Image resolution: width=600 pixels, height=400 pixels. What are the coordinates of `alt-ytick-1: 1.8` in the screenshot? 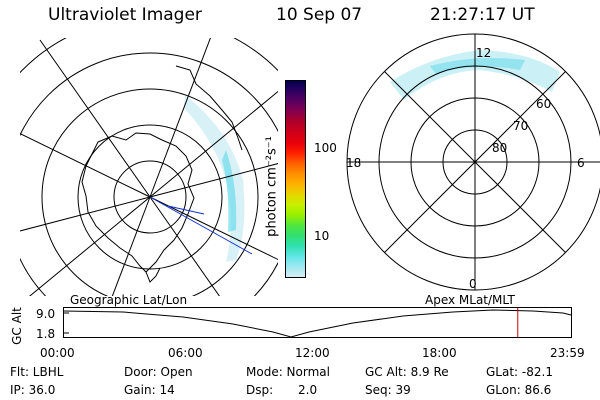 It's located at (46, 334).